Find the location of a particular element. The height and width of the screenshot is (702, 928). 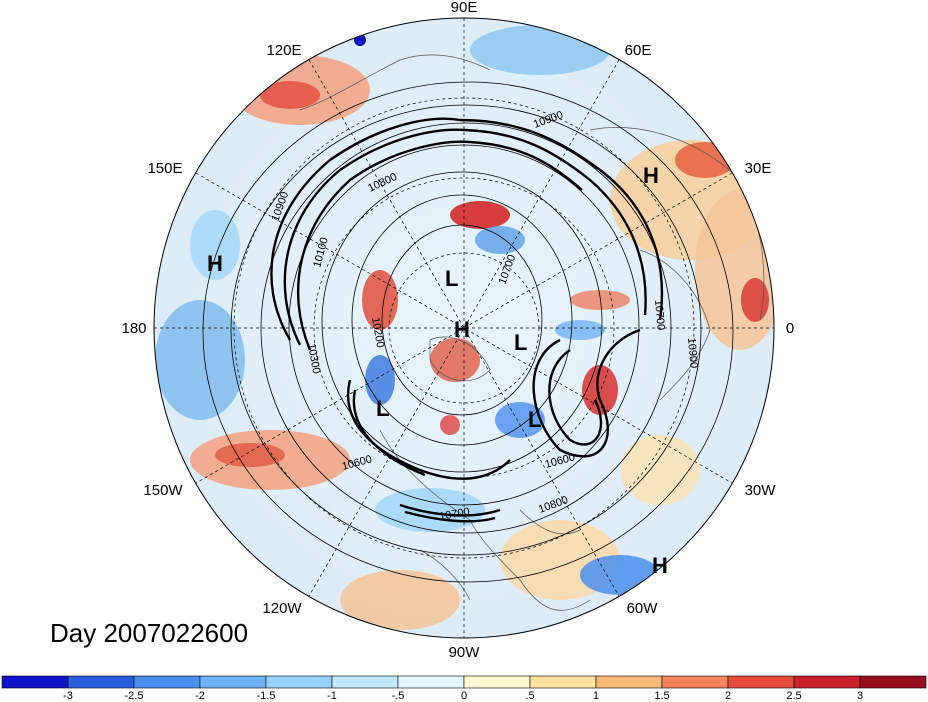

contour-label: 10200 is located at coordinates (377, 332).